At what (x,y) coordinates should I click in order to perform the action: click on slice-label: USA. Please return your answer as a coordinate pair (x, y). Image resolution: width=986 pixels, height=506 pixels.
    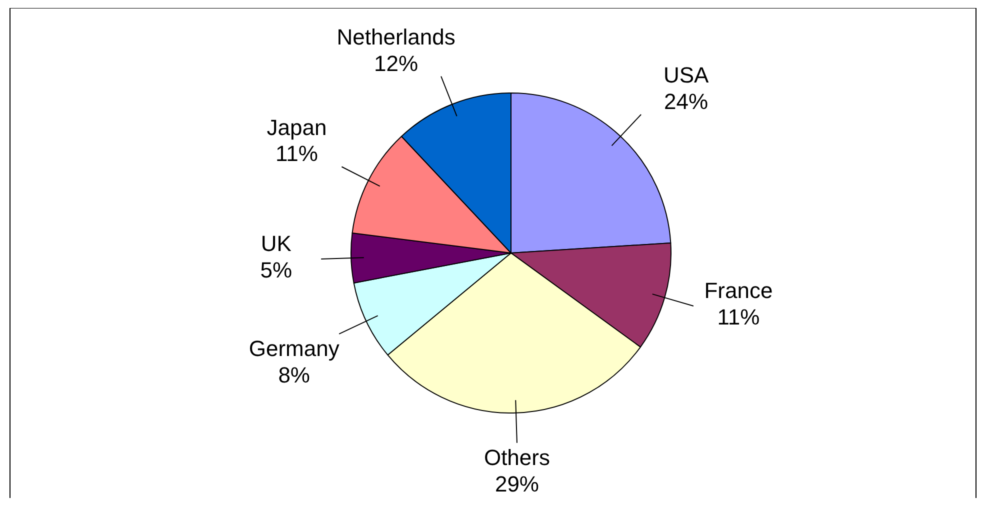
    Looking at the image, I should click on (686, 75).